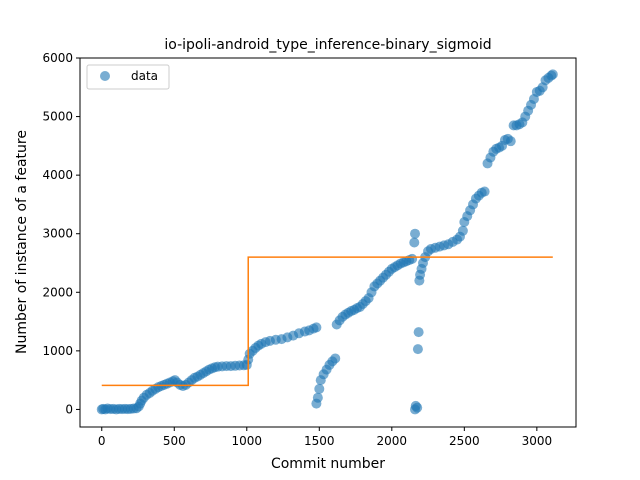 The width and height of the screenshot is (640, 480). I want to click on x-axis: 0 500 1000 1500 2000 2500 3000, so click(325, 437).